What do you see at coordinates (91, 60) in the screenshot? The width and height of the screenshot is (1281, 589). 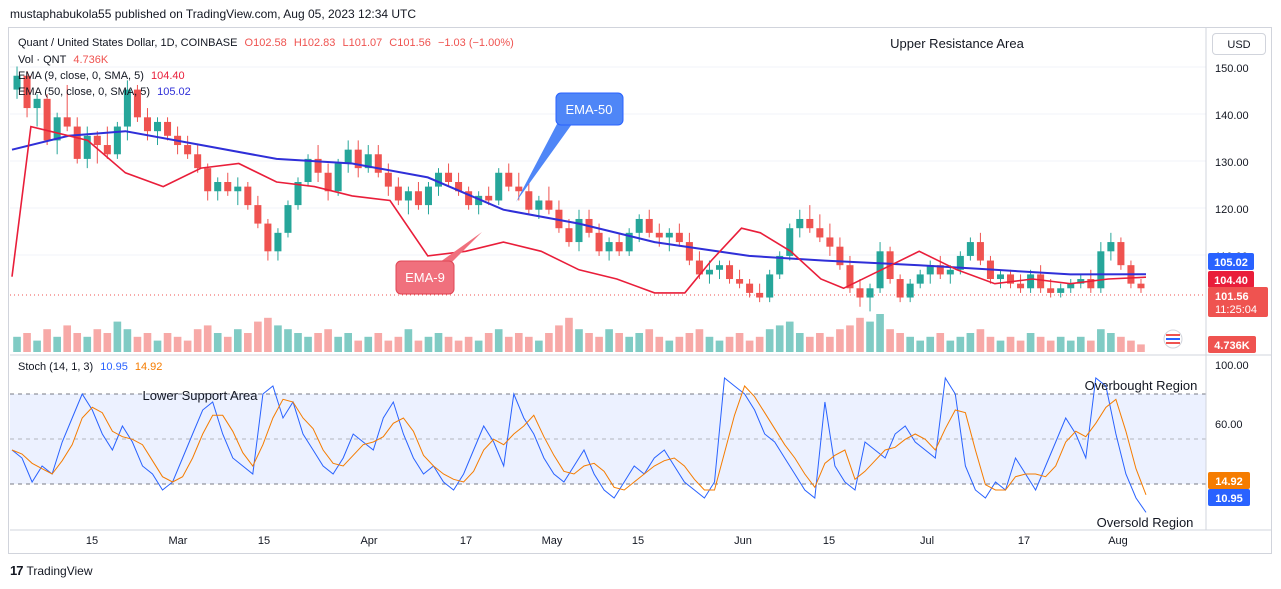 I see `volume-value: 4.736K` at bounding box center [91, 60].